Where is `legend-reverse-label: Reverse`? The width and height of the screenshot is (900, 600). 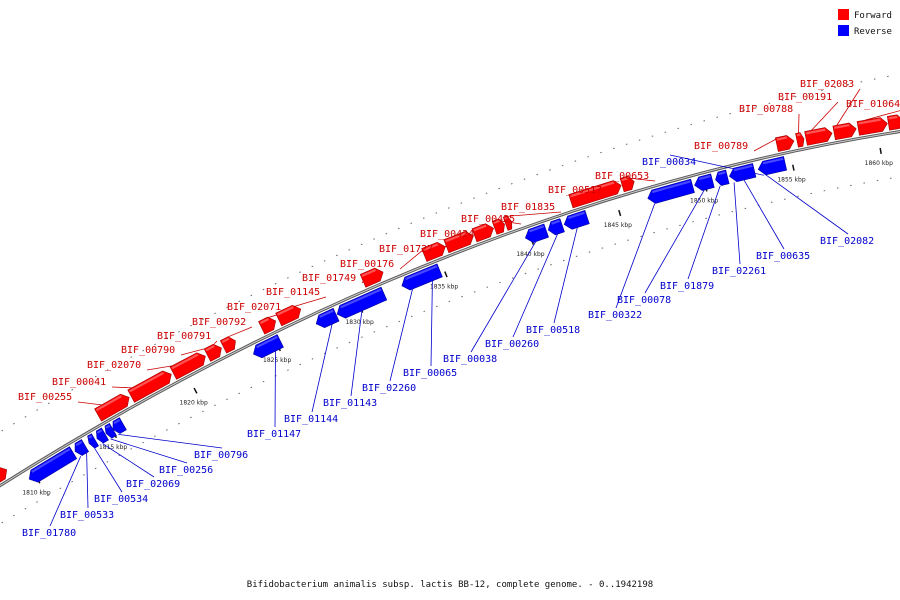
legend-reverse-label: Reverse is located at coordinates (873, 32).